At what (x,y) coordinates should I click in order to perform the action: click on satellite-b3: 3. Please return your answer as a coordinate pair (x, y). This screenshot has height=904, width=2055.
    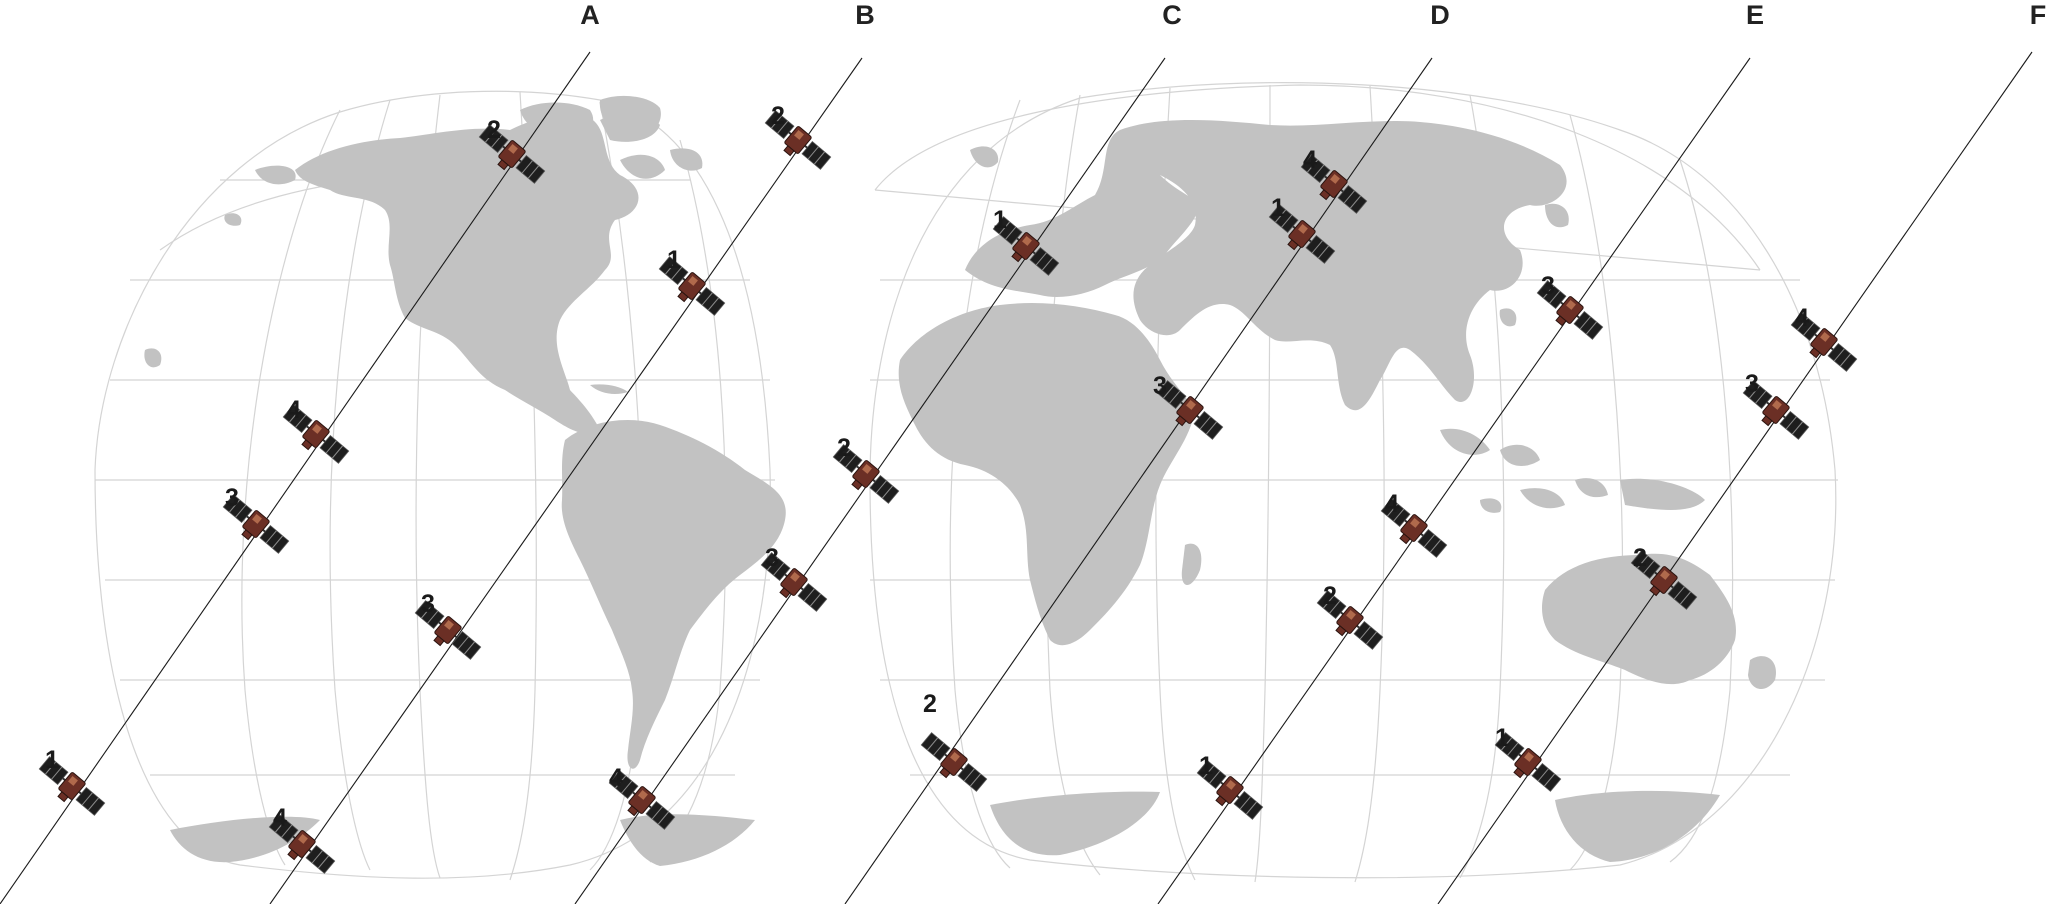
    Looking at the image, I should click on (446, 629).